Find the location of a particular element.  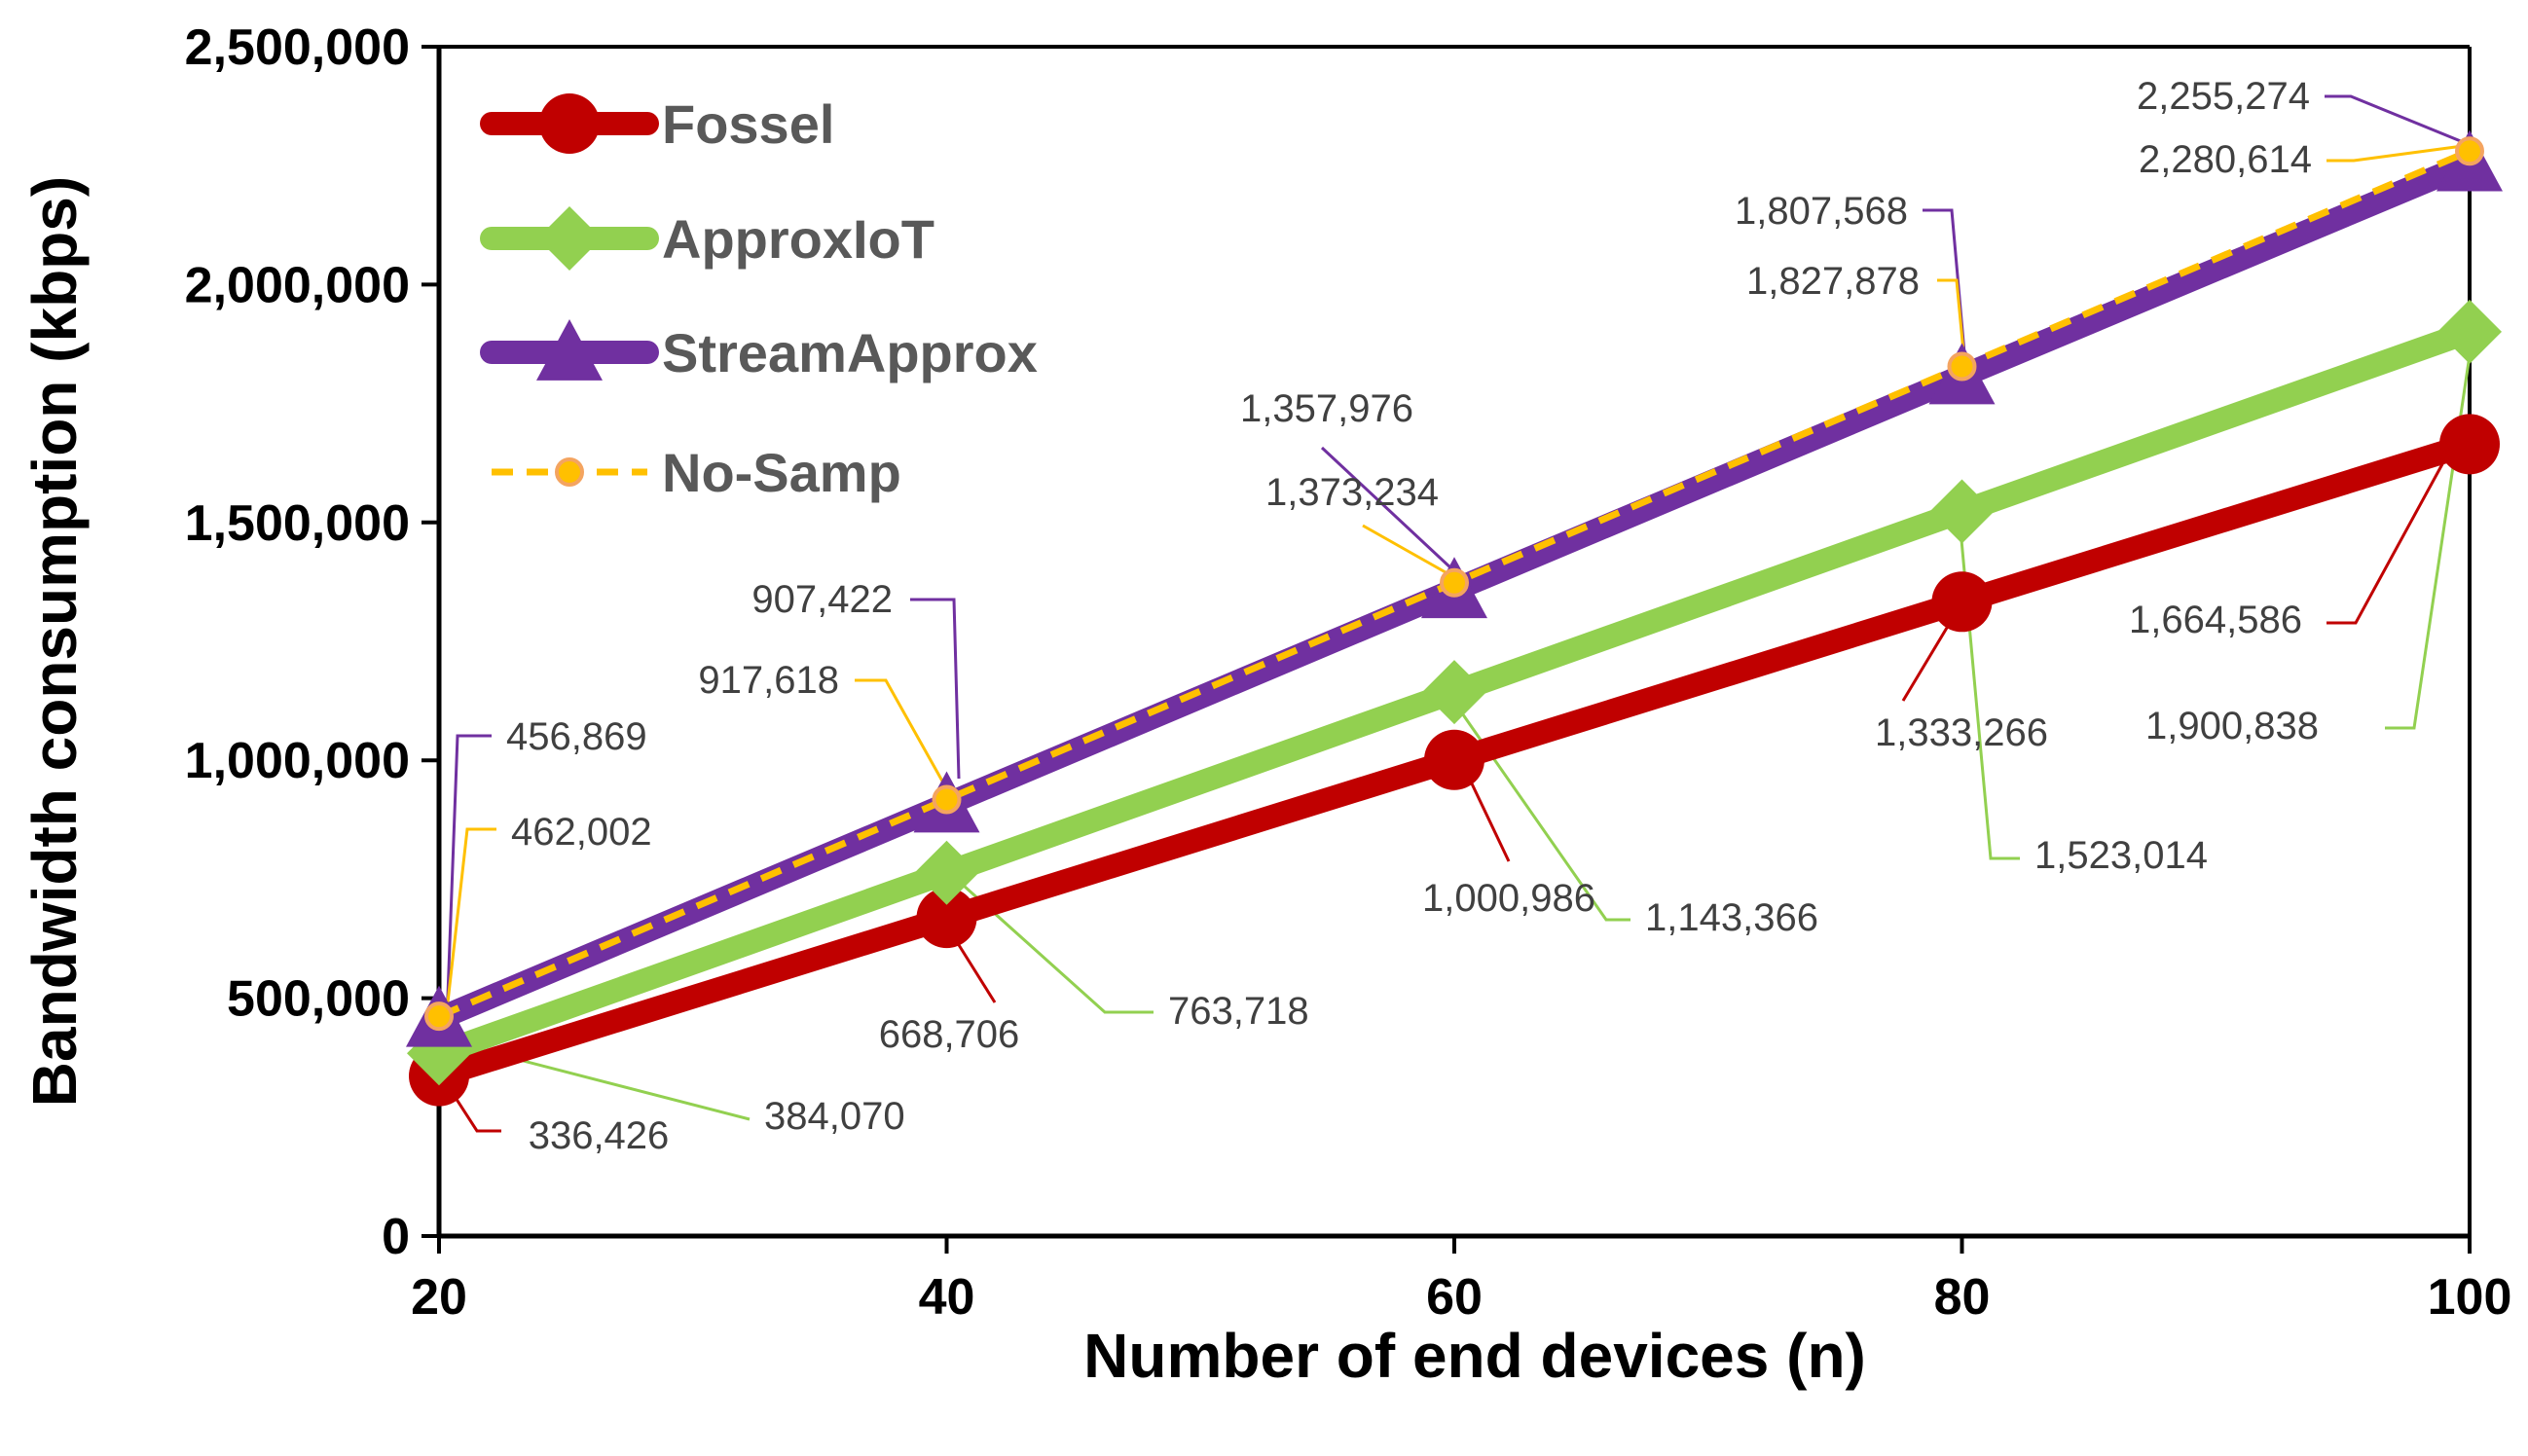

x-tick-label: 100 is located at coordinates (2470, 1297).